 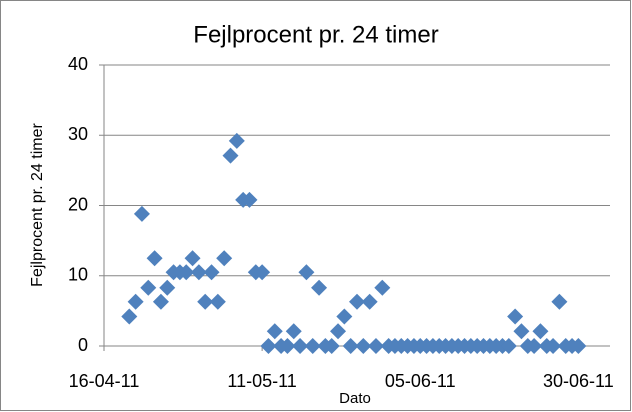 What do you see at coordinates (37, 205) in the screenshot?
I see `y-axis-label: Fejlprocent pr. 24 timer` at bounding box center [37, 205].